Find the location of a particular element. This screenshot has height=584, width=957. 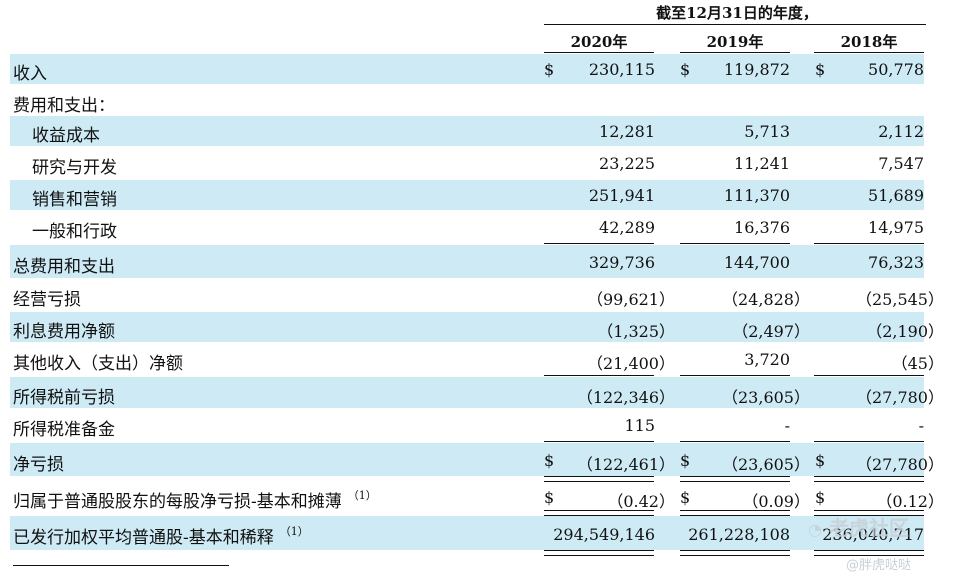

footnote-rule is located at coordinates (121, 565).